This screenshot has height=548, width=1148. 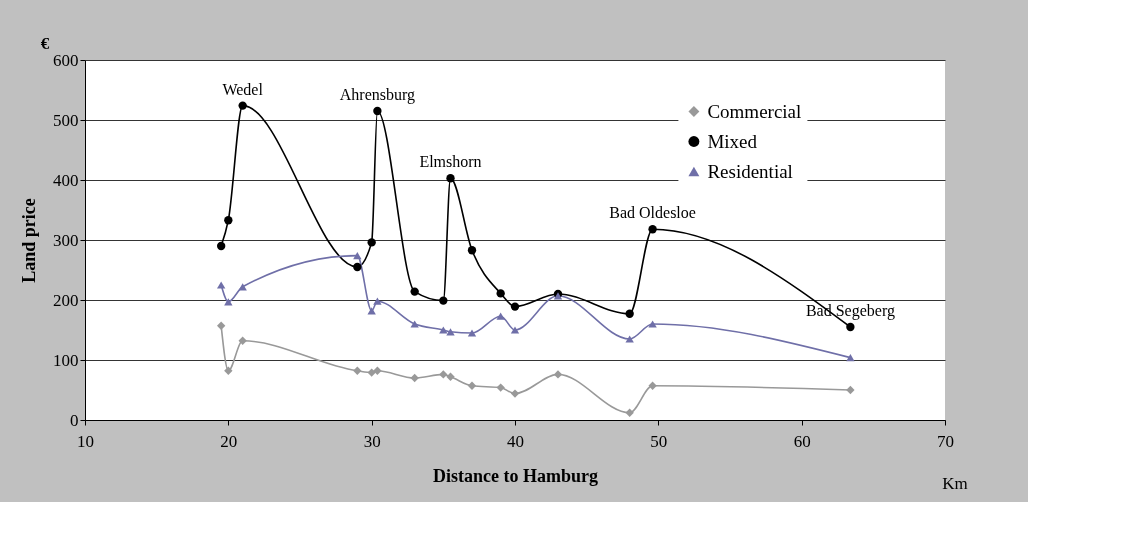 What do you see at coordinates (945, 441) in the screenshot?
I see `x-tick-label: 70` at bounding box center [945, 441].